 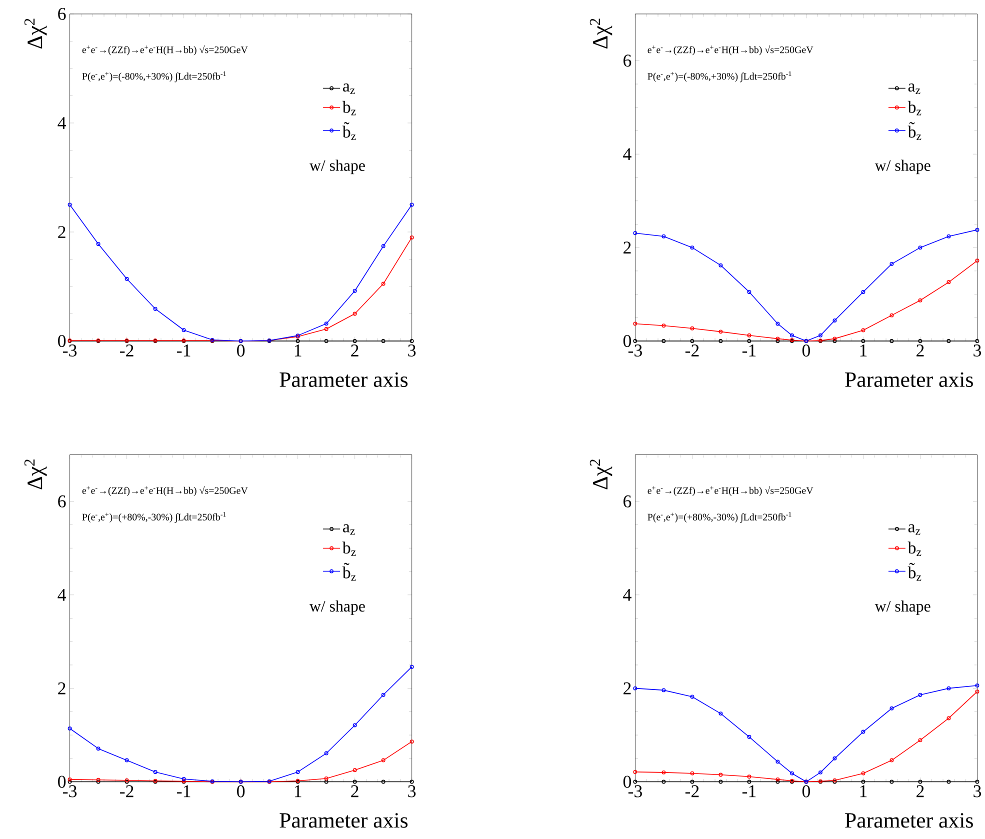 I want to click on x-tick-label: 2, so click(x=920, y=791).